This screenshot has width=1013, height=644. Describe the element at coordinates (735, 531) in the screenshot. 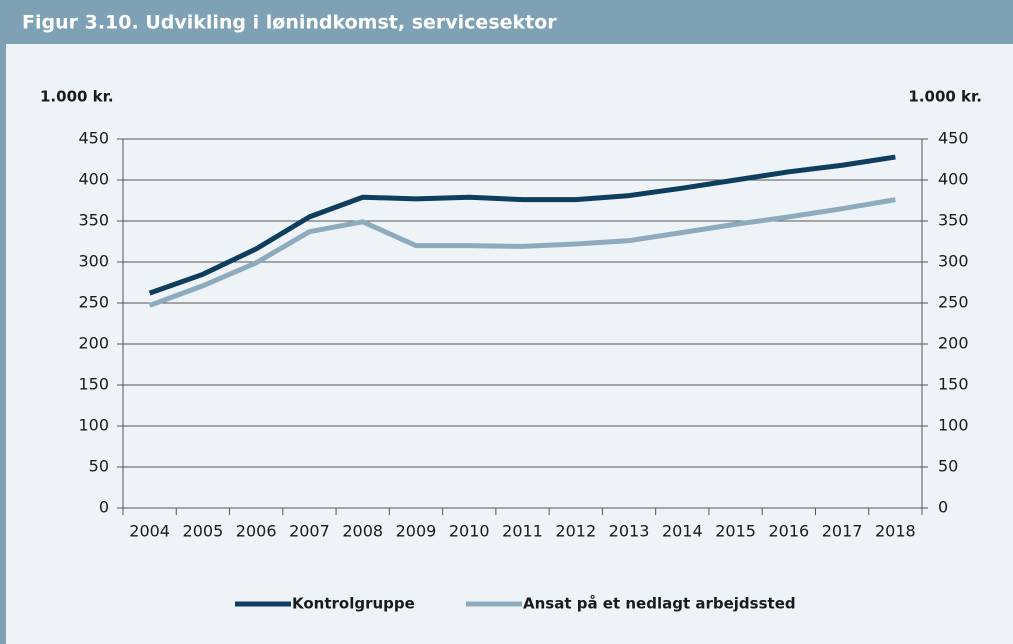

I see `x-tick-label: 2015` at that location.